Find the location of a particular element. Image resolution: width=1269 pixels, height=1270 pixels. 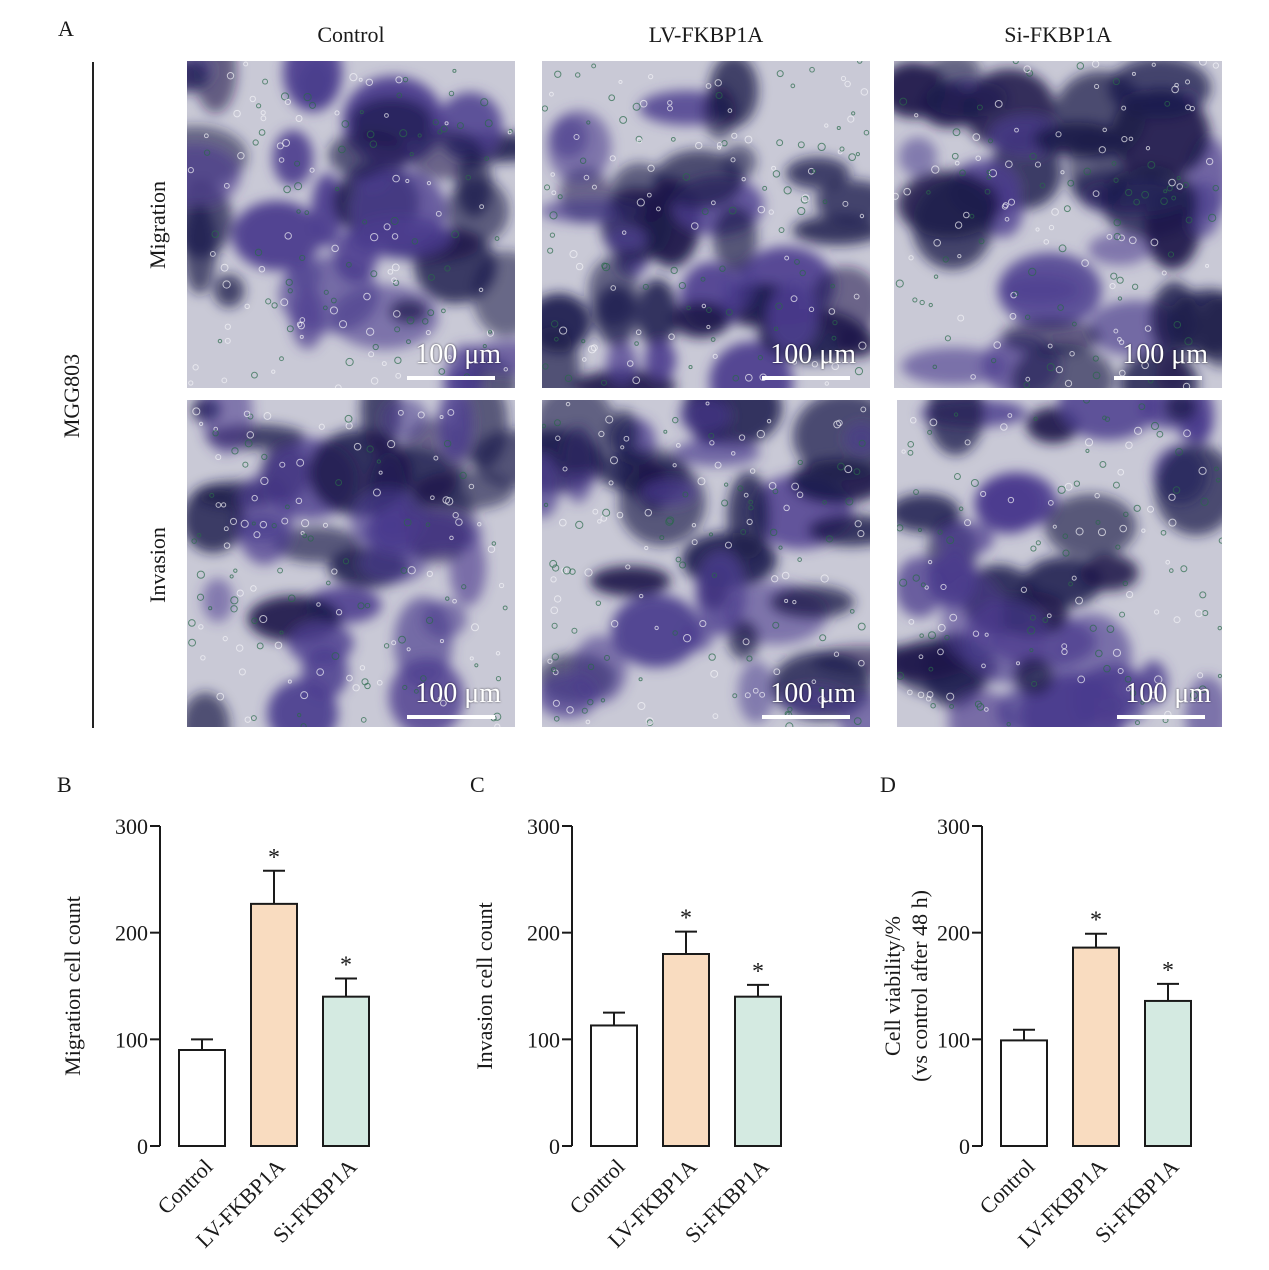

bar-si-fkbp1a is located at coordinates (758, 1071).